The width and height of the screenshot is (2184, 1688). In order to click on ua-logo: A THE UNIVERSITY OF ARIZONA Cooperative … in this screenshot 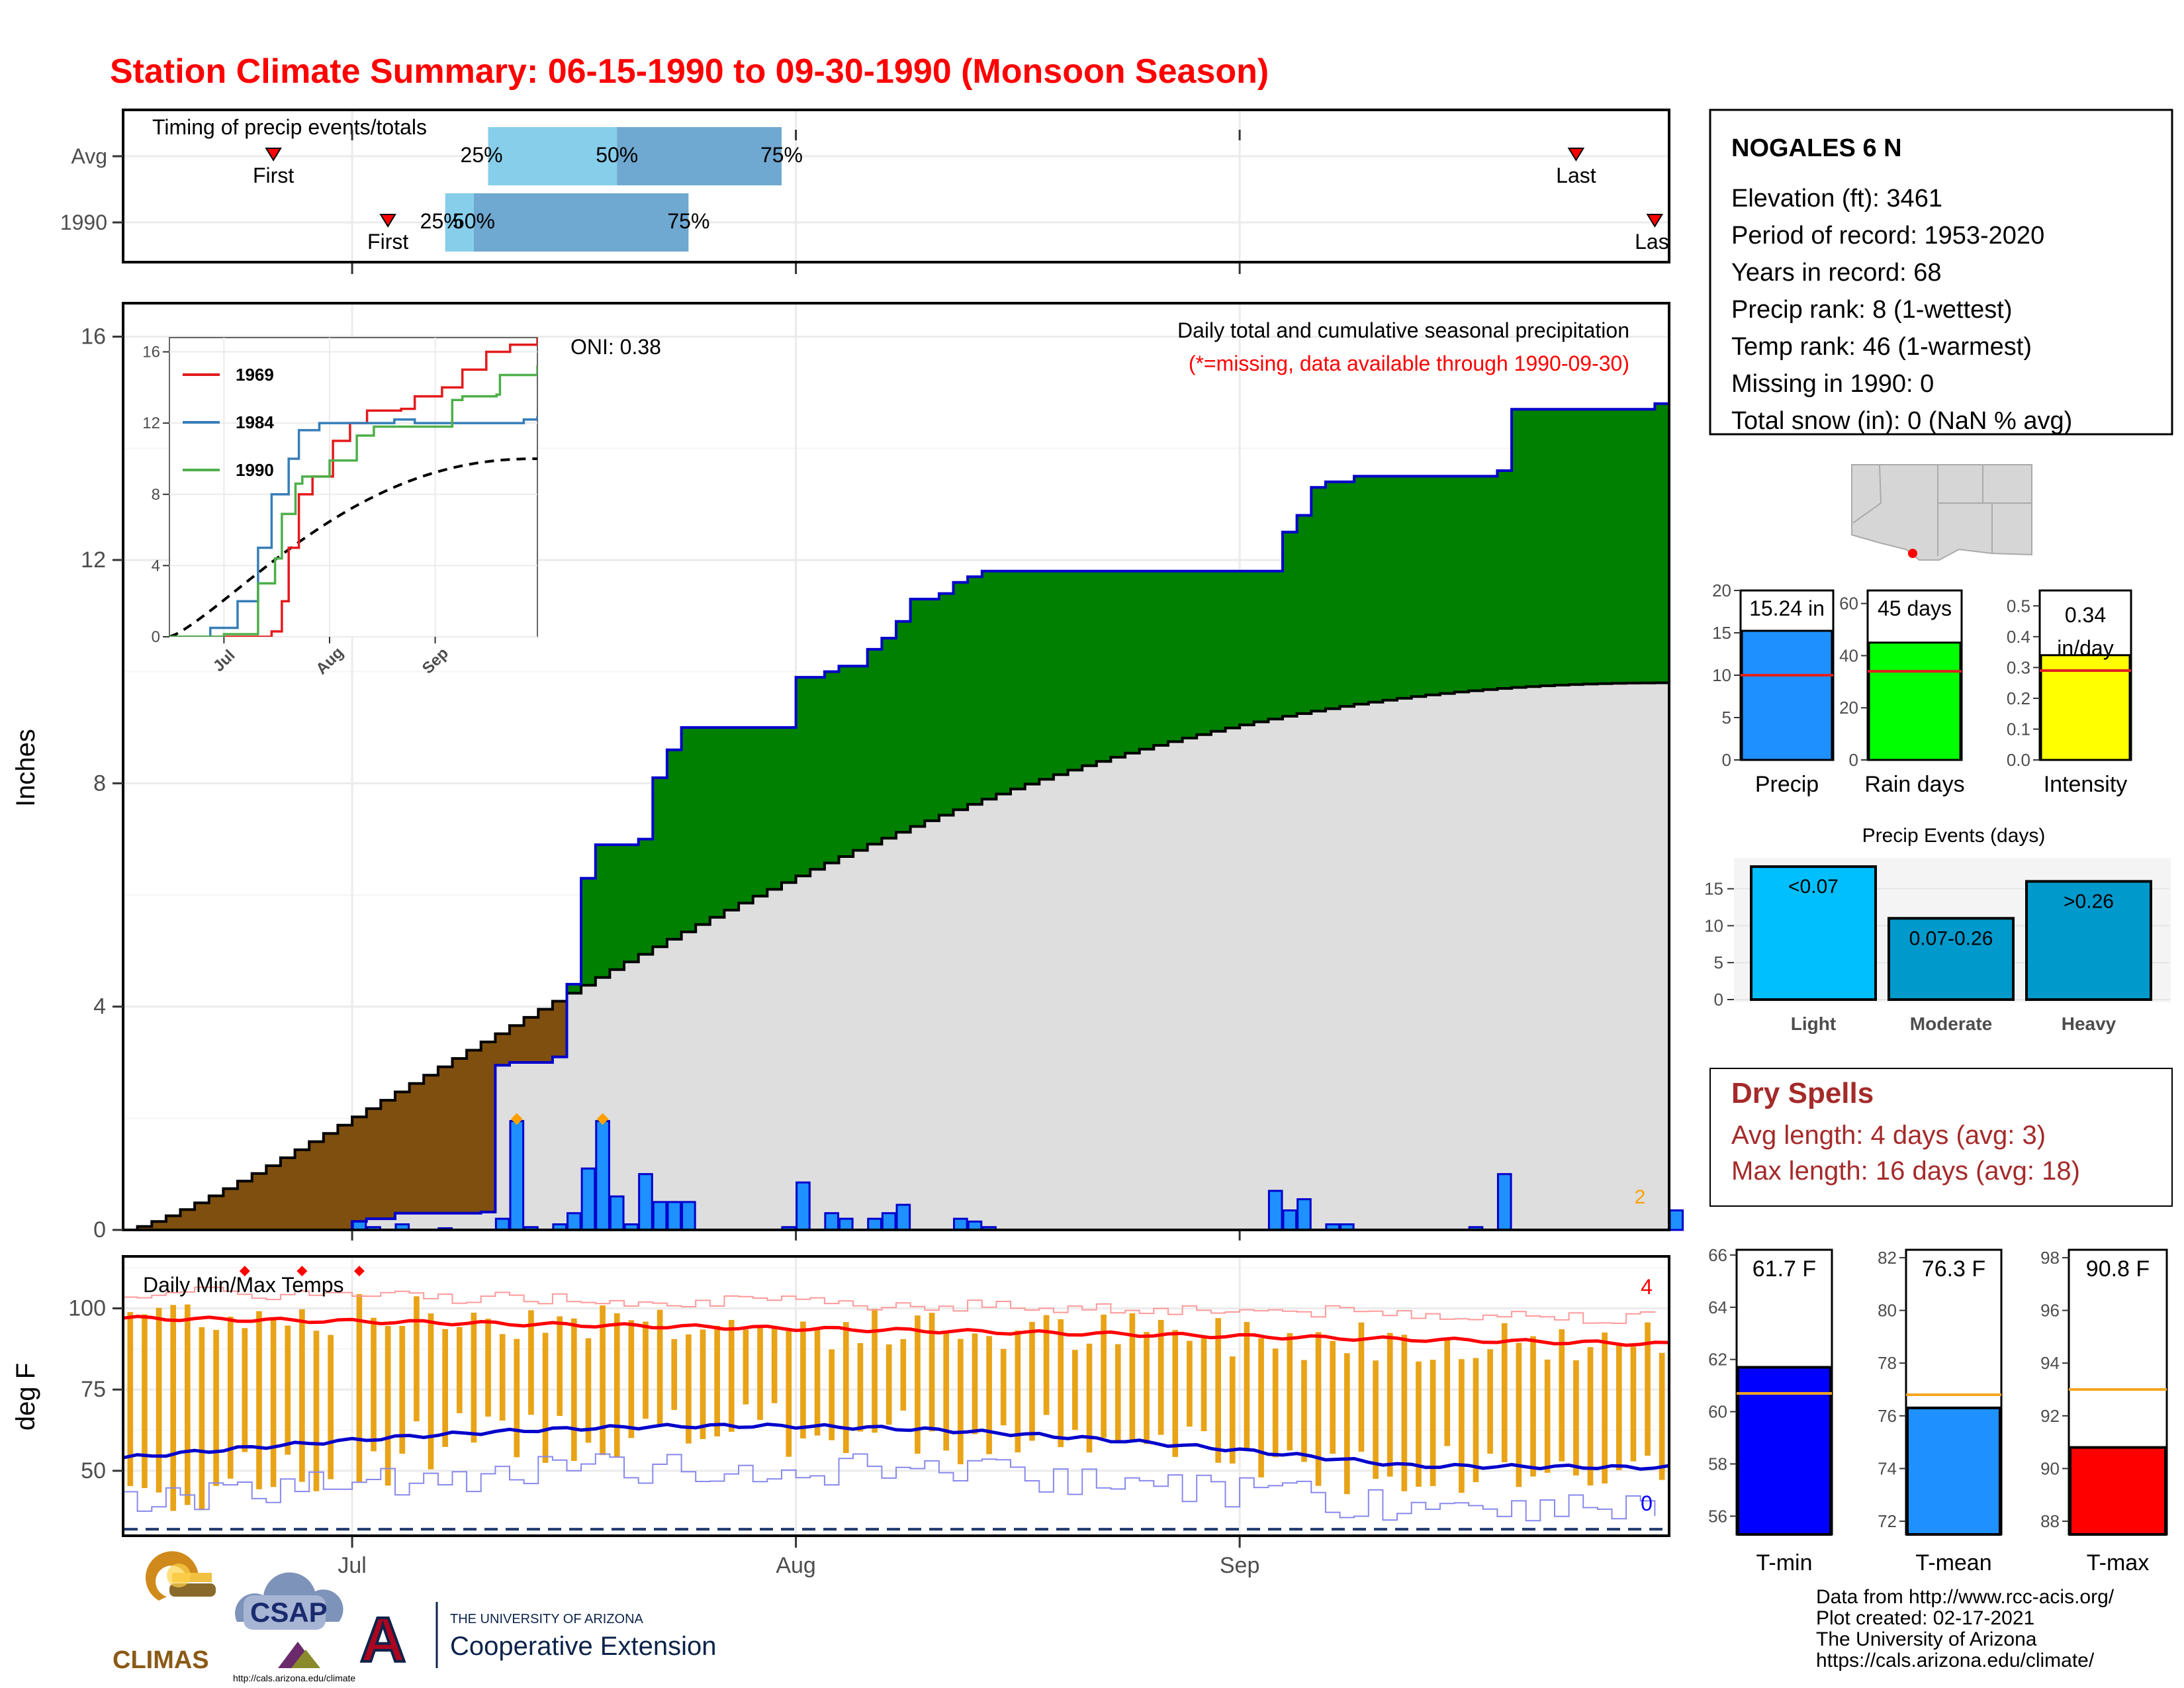, I will do `click(537, 1639)`.